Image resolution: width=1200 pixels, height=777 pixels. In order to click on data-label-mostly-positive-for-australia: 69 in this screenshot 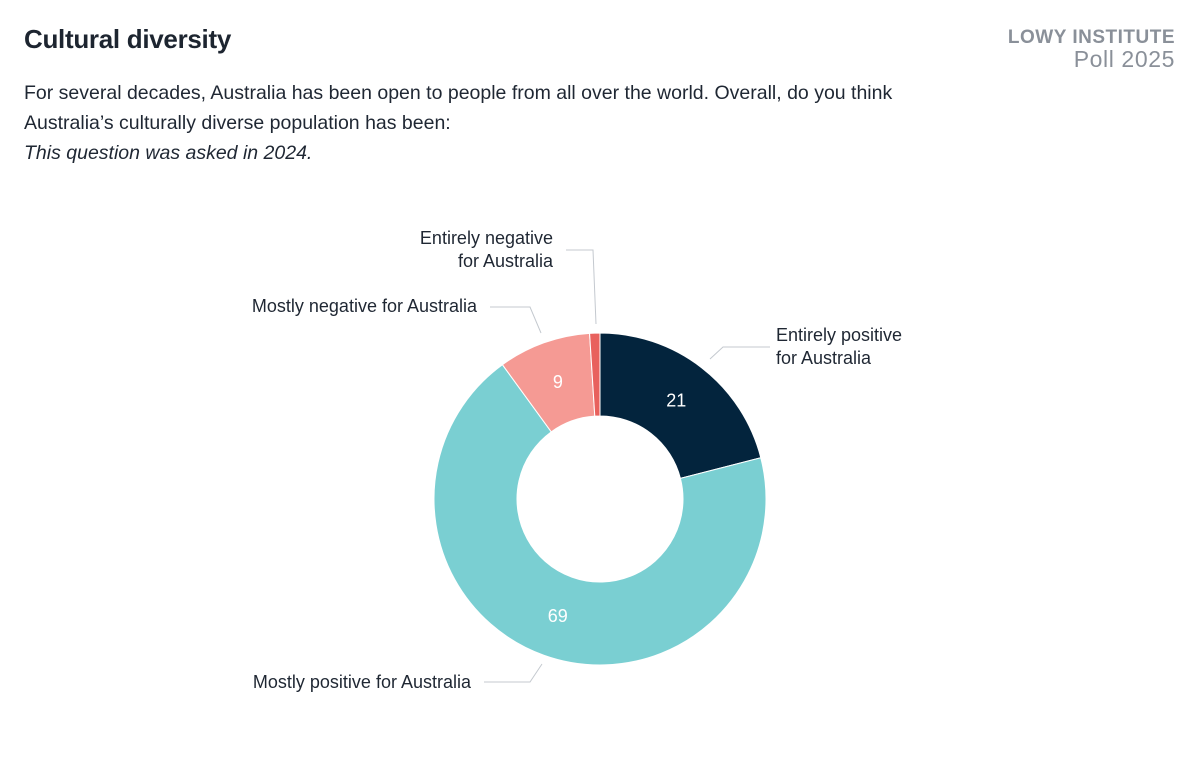, I will do `click(558, 616)`.